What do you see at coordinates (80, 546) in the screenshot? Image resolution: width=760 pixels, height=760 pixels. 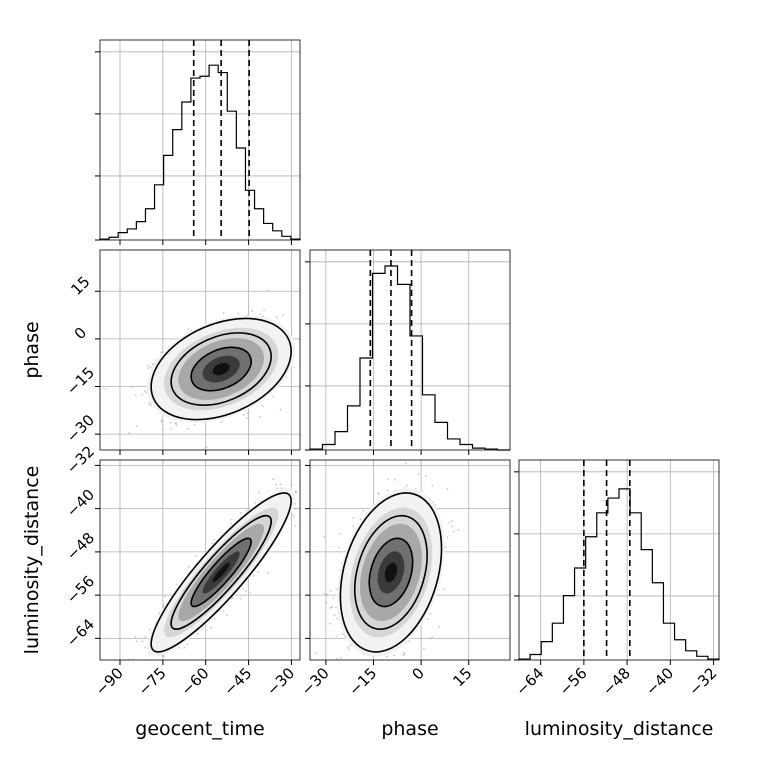 I see `y-tick-label: −48` at bounding box center [80, 546].